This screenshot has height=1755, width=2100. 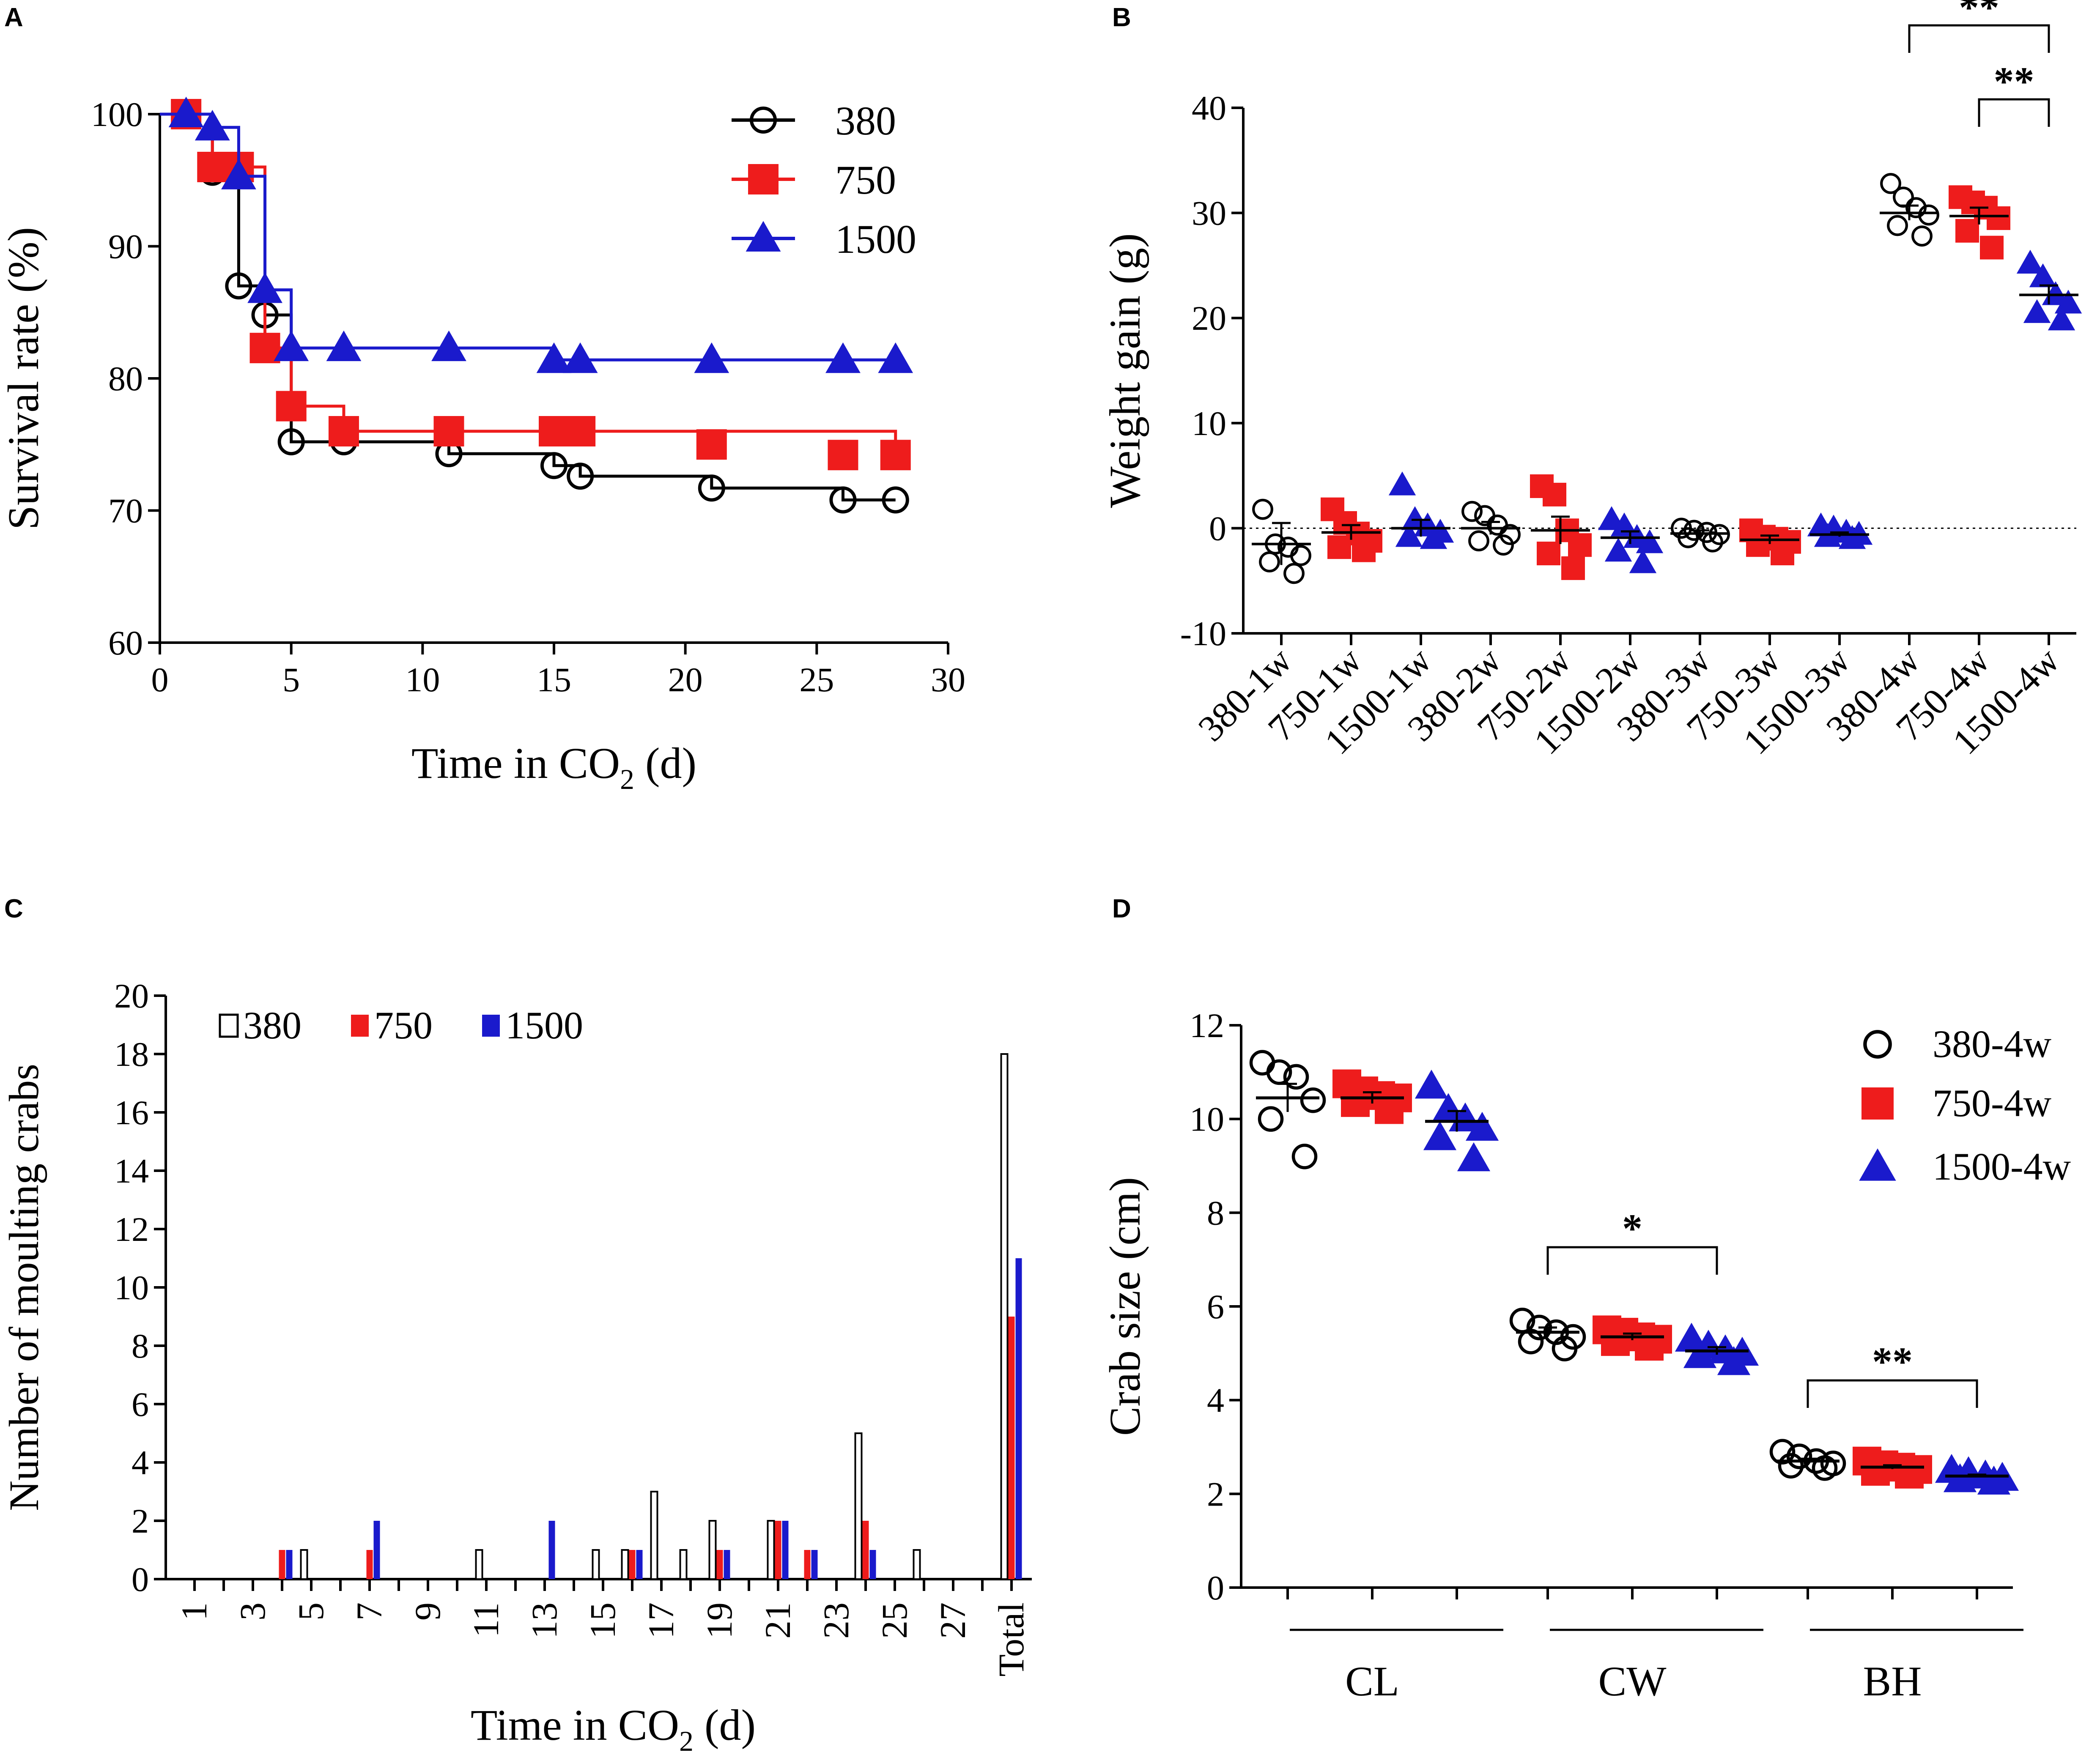 What do you see at coordinates (1121, 908) in the screenshot?
I see `panel-letter-d: D` at bounding box center [1121, 908].